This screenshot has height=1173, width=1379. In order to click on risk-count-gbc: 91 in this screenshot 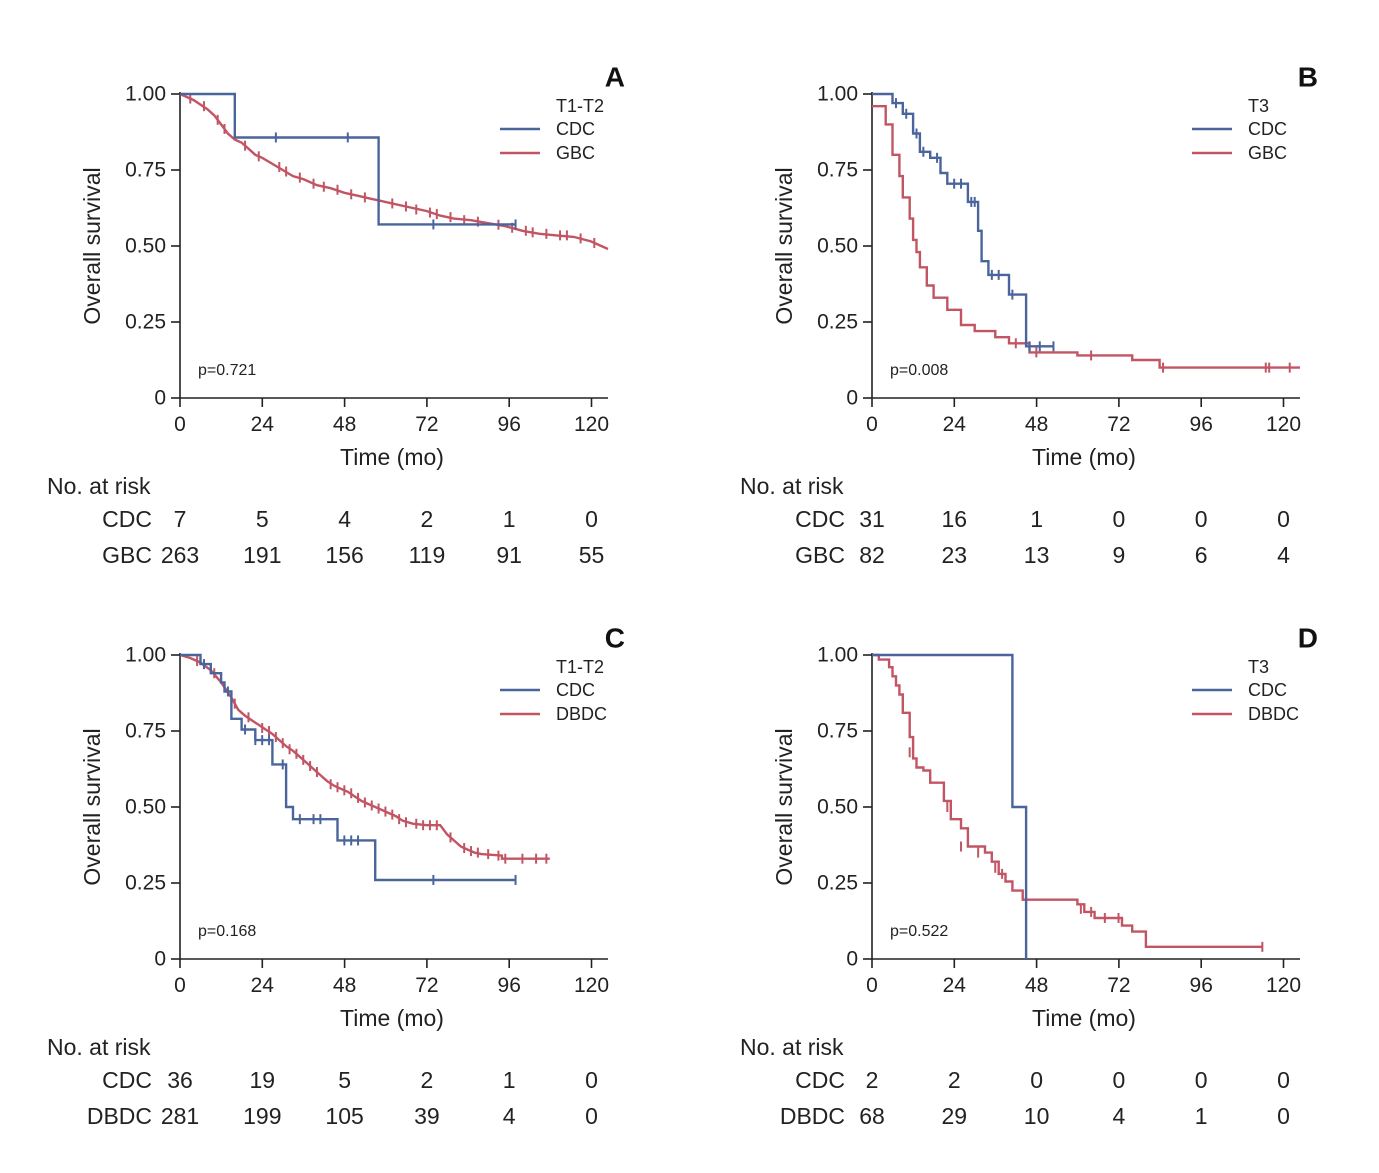, I will do `click(509, 555)`.